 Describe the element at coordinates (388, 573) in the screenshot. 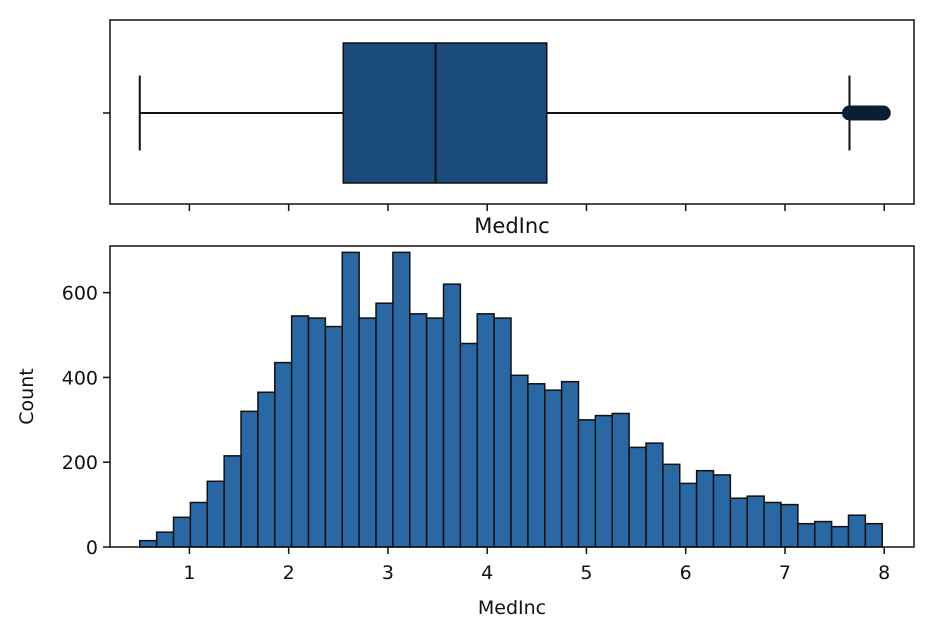

I see `histogram-x-tick-label: 3` at that location.